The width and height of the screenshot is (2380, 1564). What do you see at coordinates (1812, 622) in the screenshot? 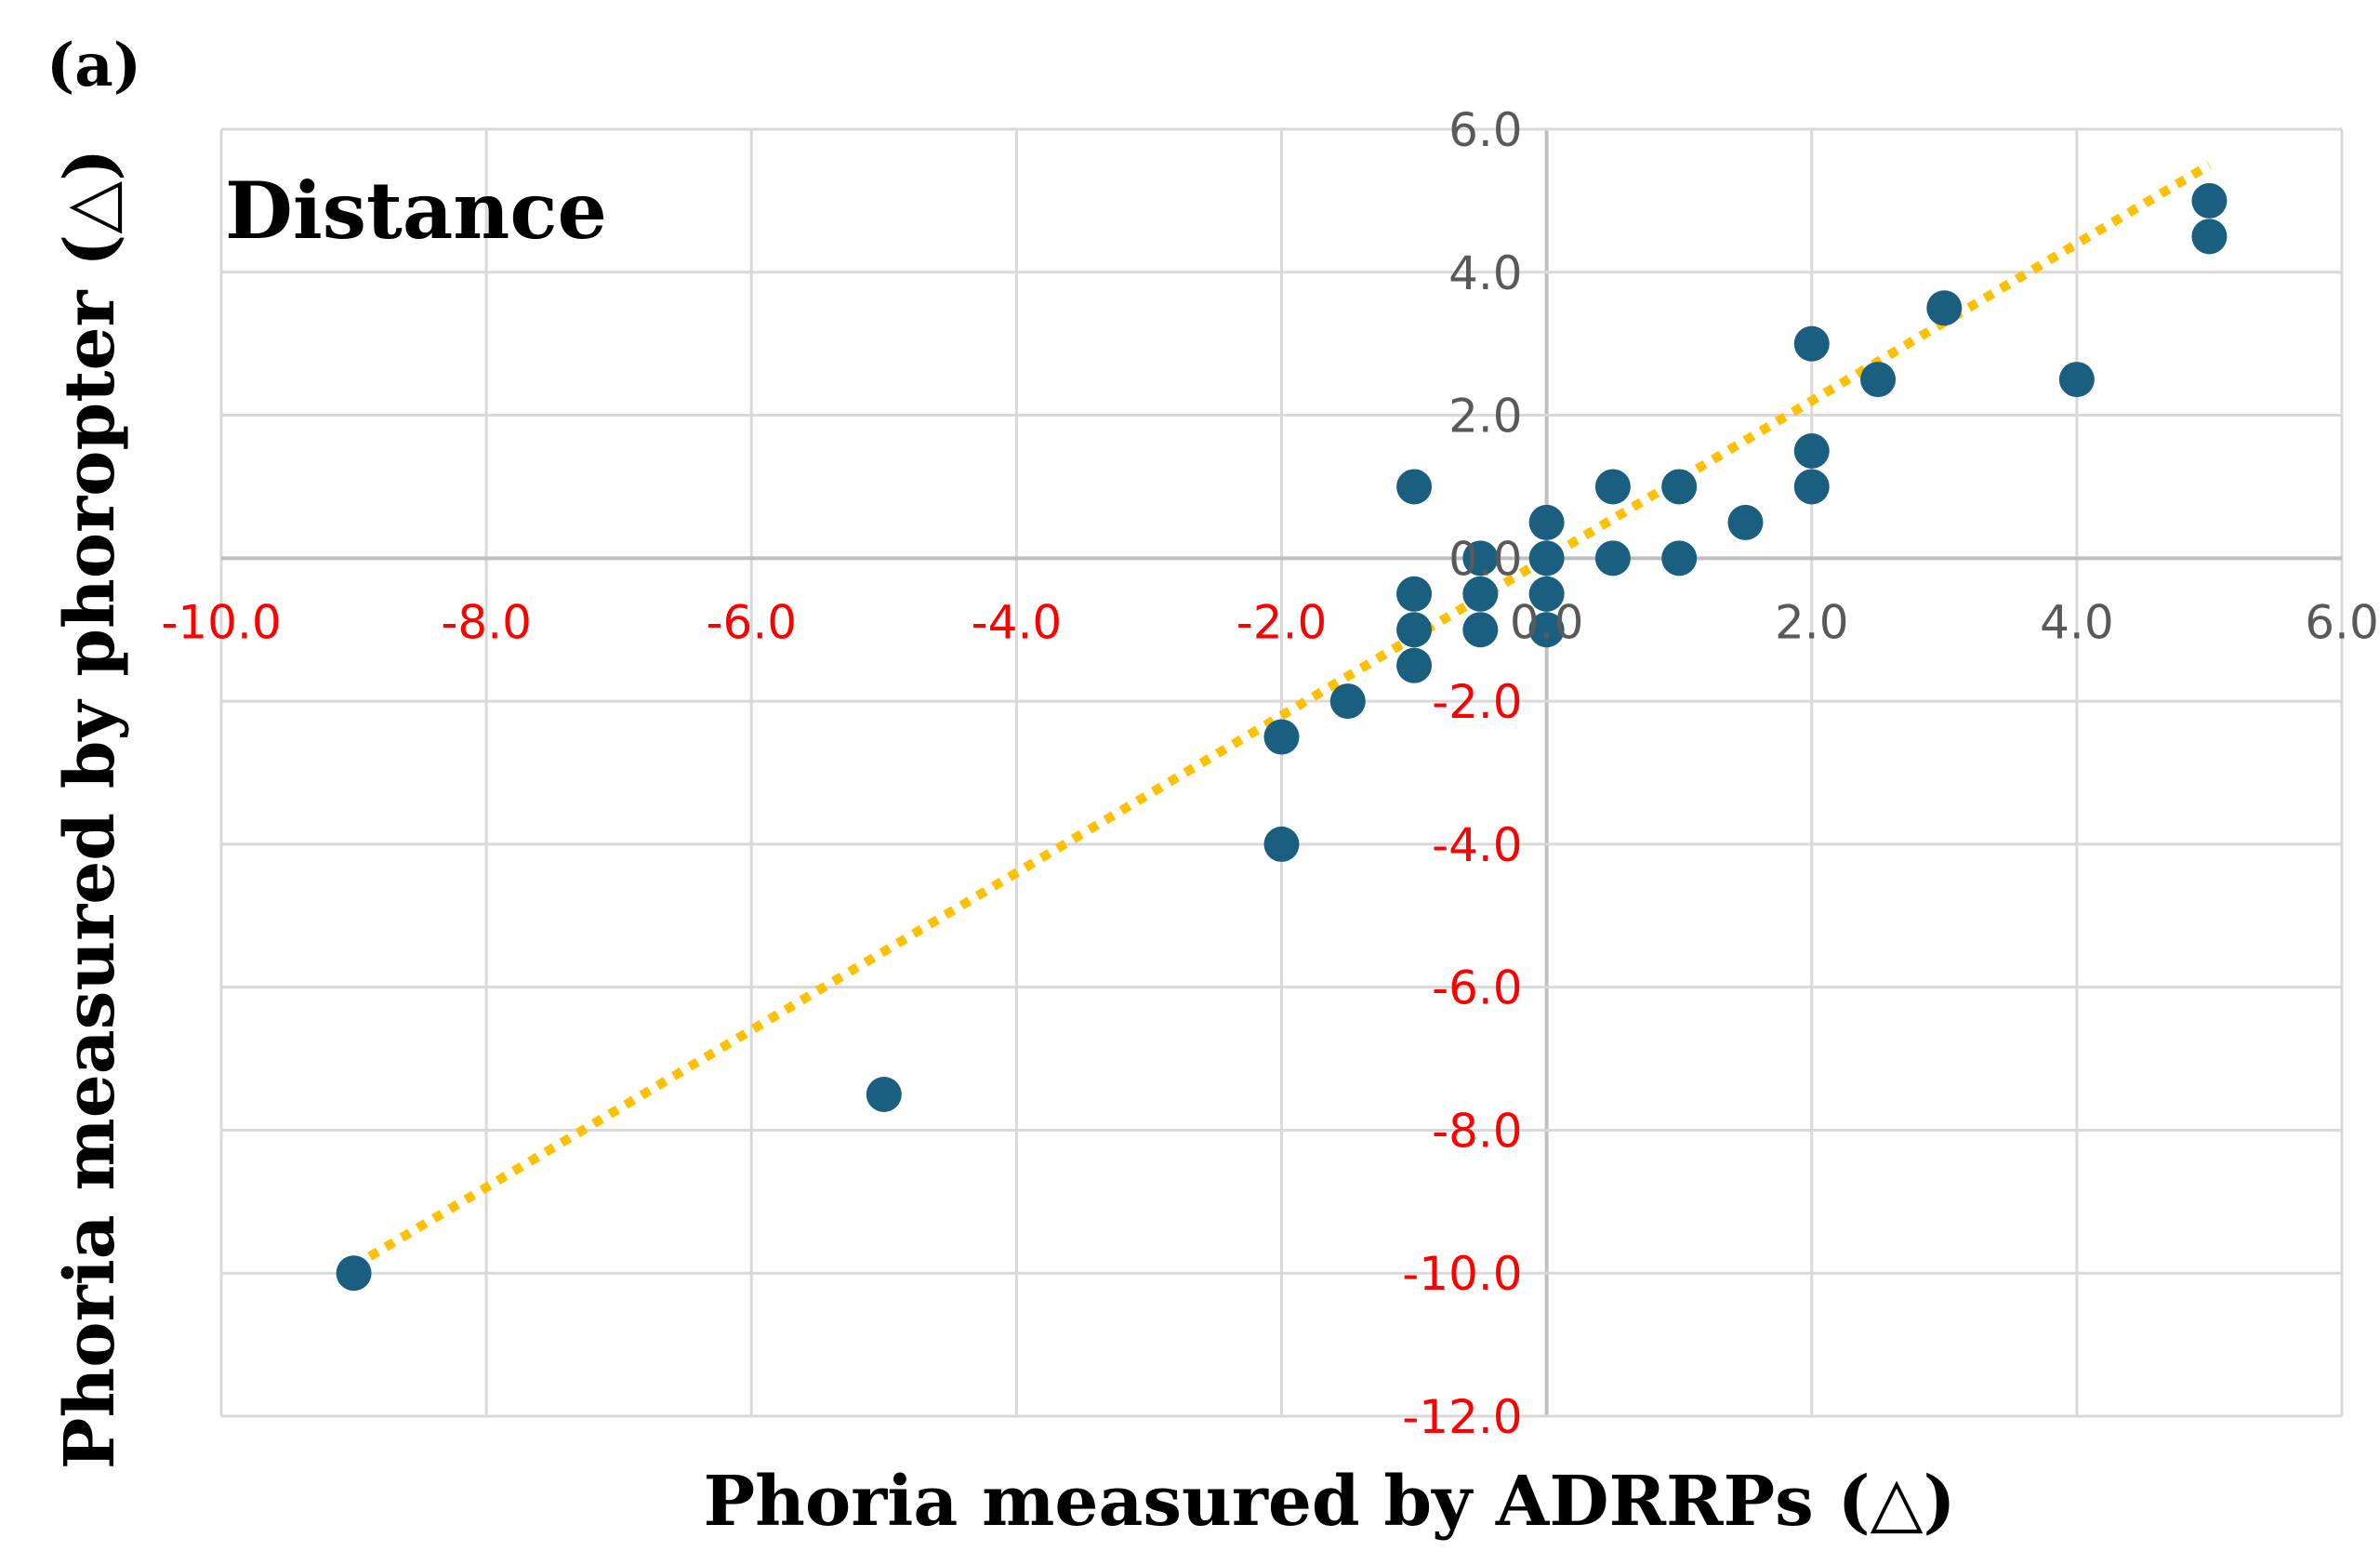
I see `x-tick-label: 2.0` at bounding box center [1812, 622].